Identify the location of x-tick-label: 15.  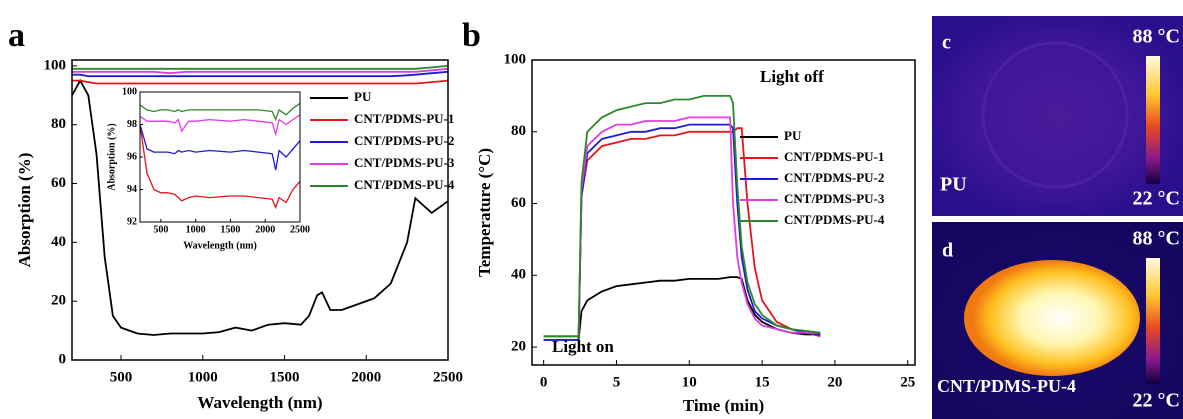
(762, 382).